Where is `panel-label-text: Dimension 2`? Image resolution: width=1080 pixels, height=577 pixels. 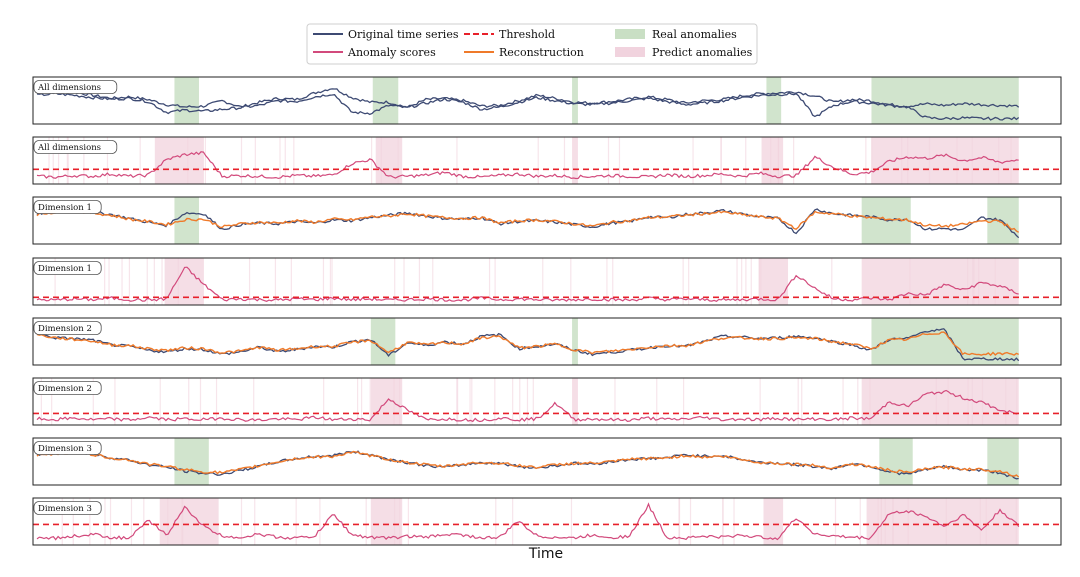 panel-label-text: Dimension 2 is located at coordinates (65, 389).